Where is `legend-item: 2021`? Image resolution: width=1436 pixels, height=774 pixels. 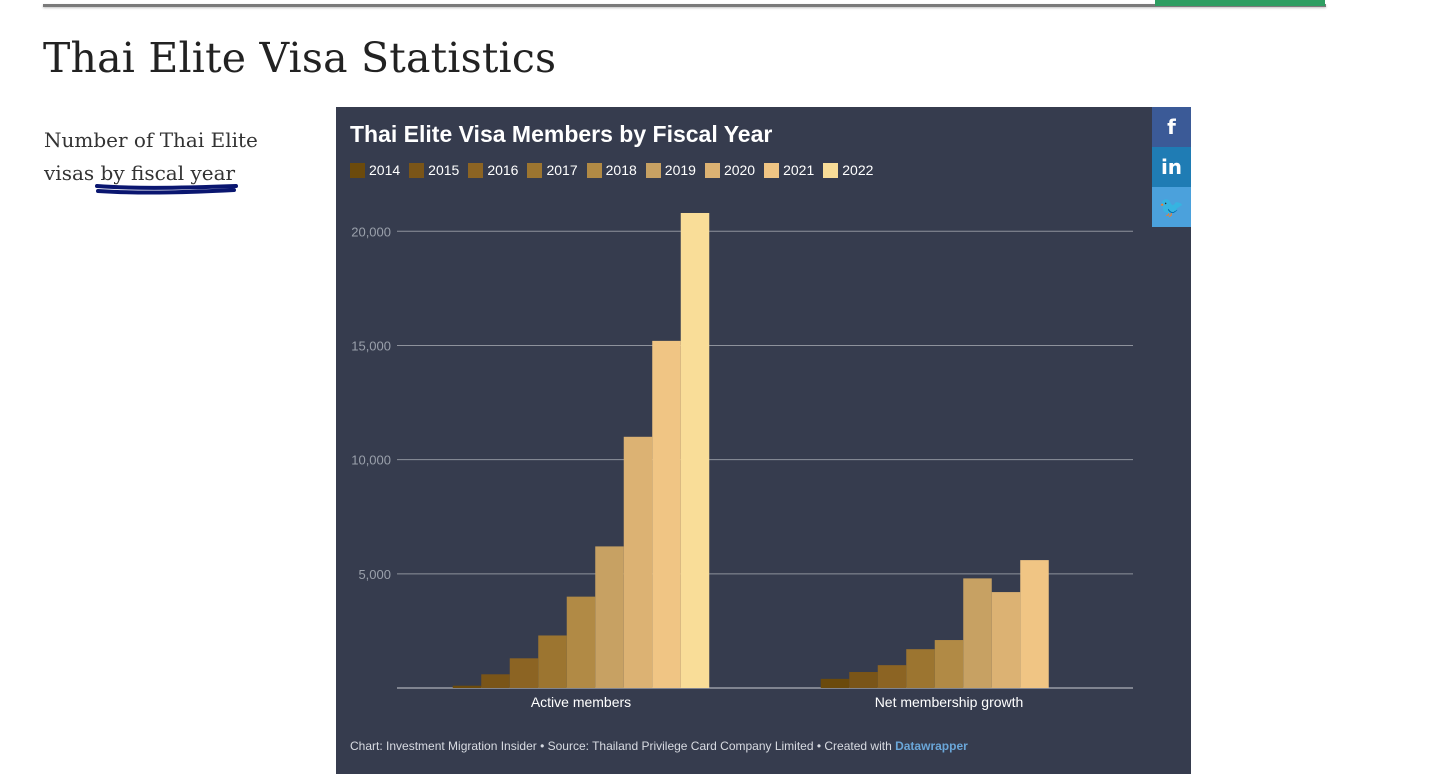
legend-item: 2021 is located at coordinates (789, 170).